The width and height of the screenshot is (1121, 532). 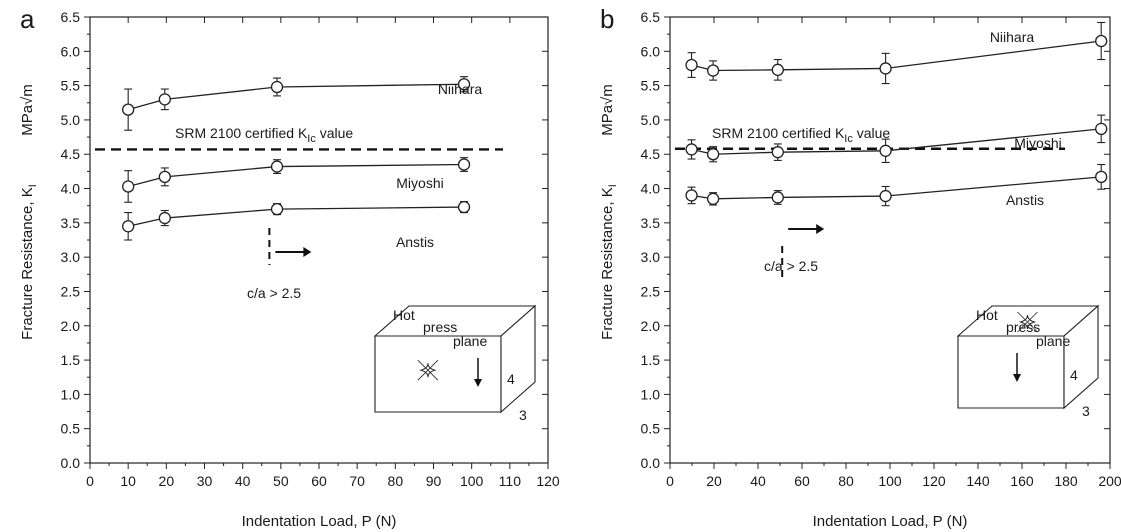 I want to click on crack-line, so click(x=1027, y=322).